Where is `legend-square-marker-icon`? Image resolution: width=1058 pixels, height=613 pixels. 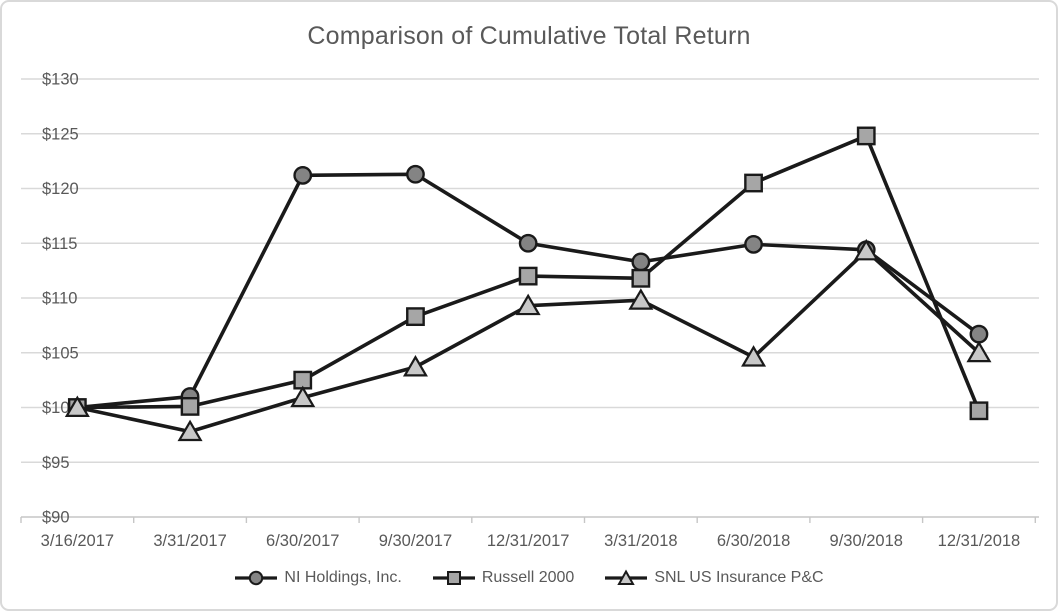
legend-square-marker-icon is located at coordinates (453, 578).